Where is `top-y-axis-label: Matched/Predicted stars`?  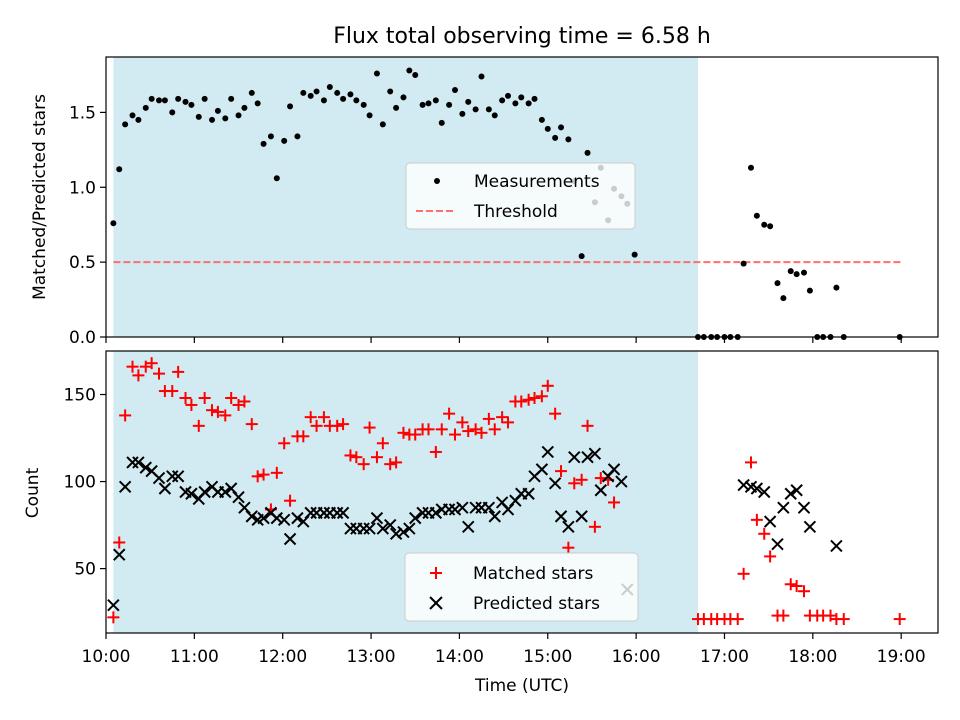 top-y-axis-label: Matched/Predicted stars is located at coordinates (40, 197).